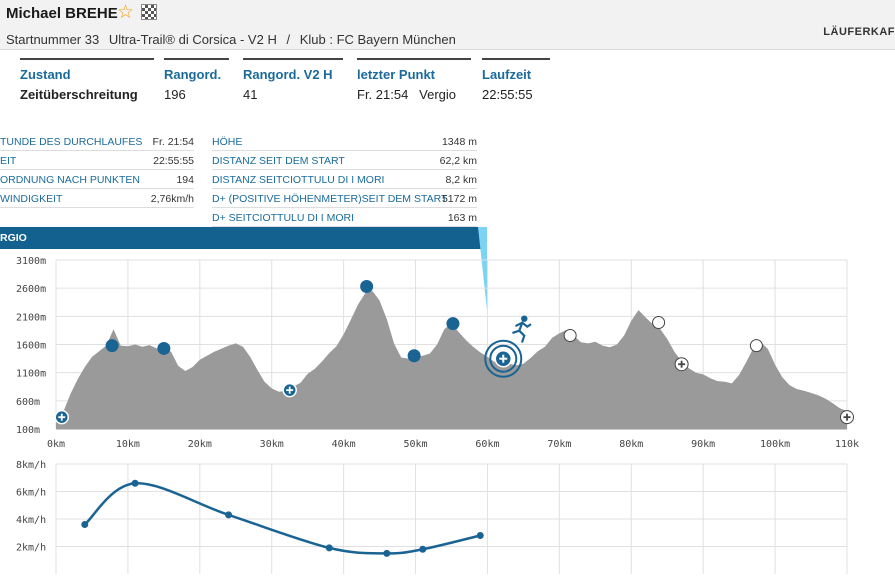 Image resolution: width=895 pixels, height=576 pixels. I want to click on x-tick-label: 70km, so click(559, 444).